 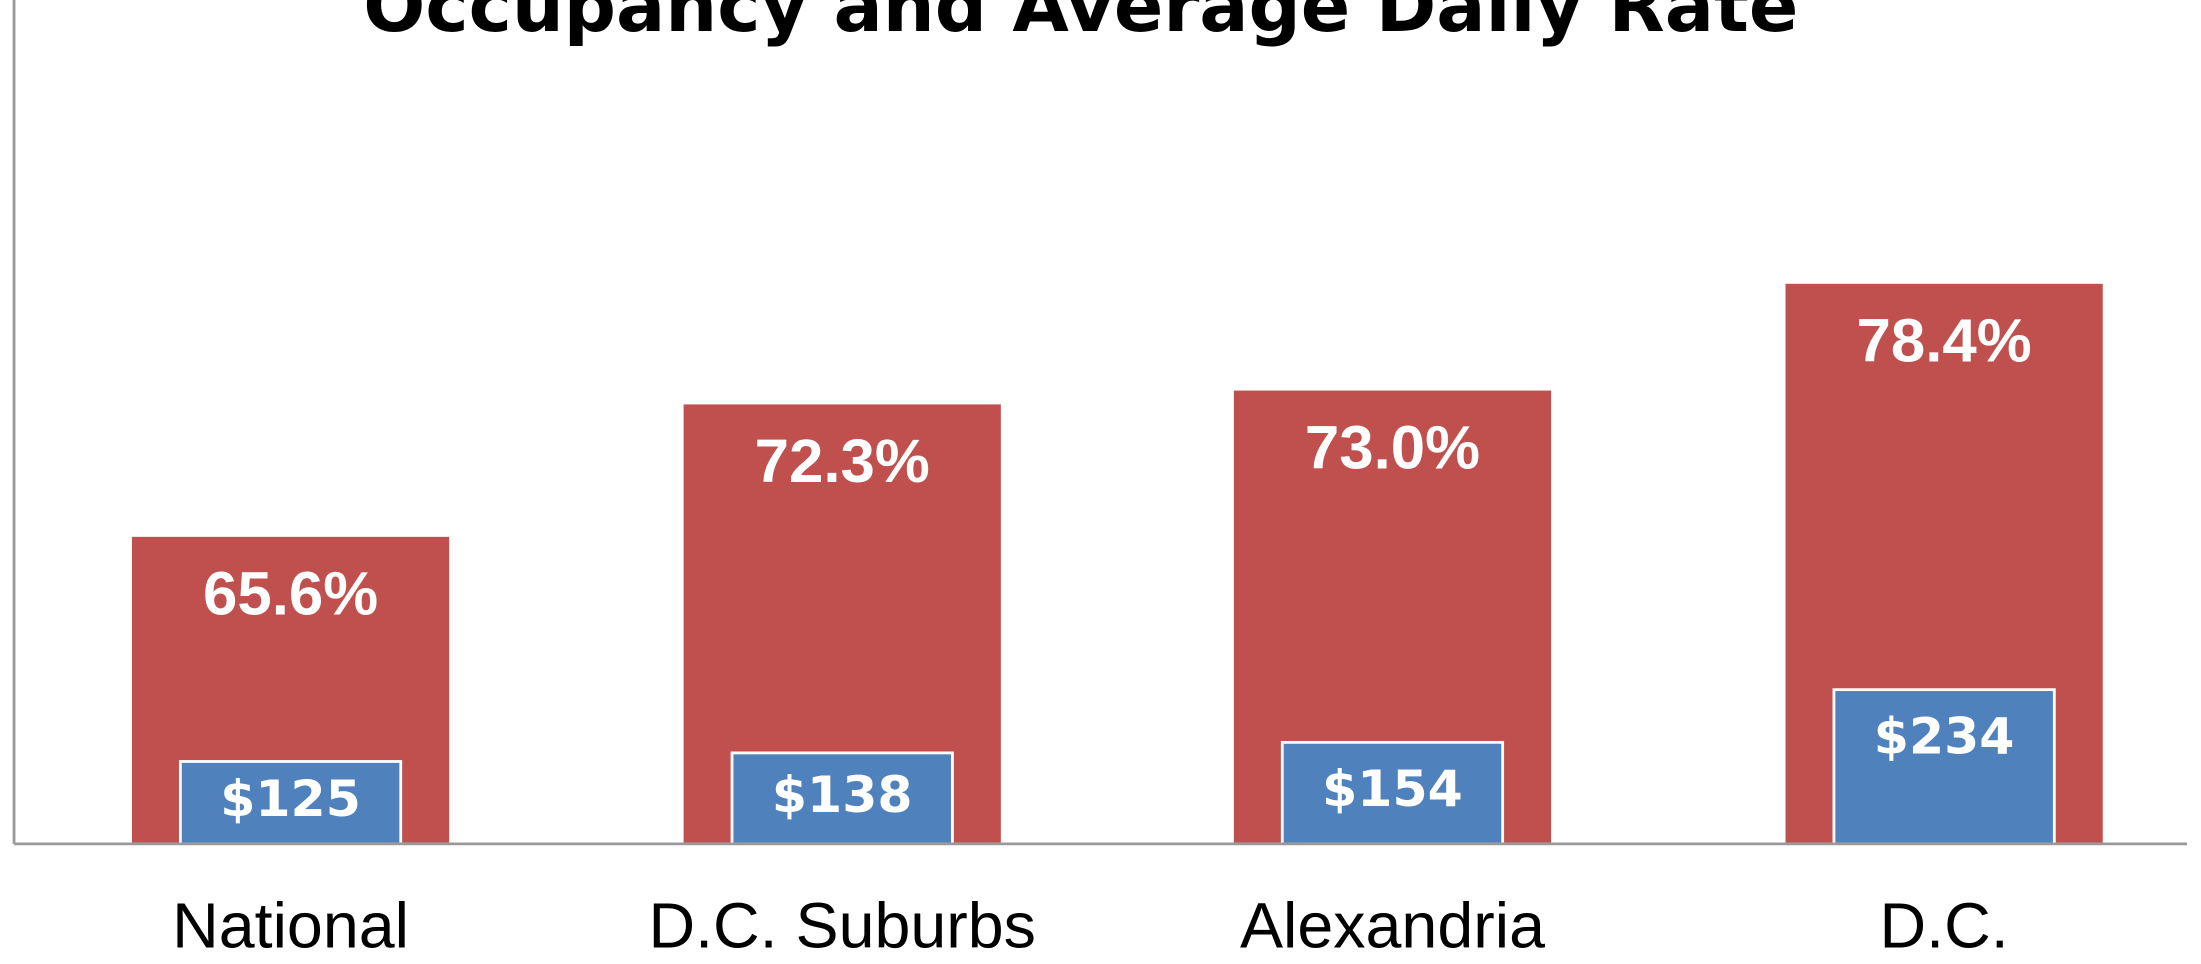 I want to click on data-label: 73.0%, so click(x=1392, y=447).